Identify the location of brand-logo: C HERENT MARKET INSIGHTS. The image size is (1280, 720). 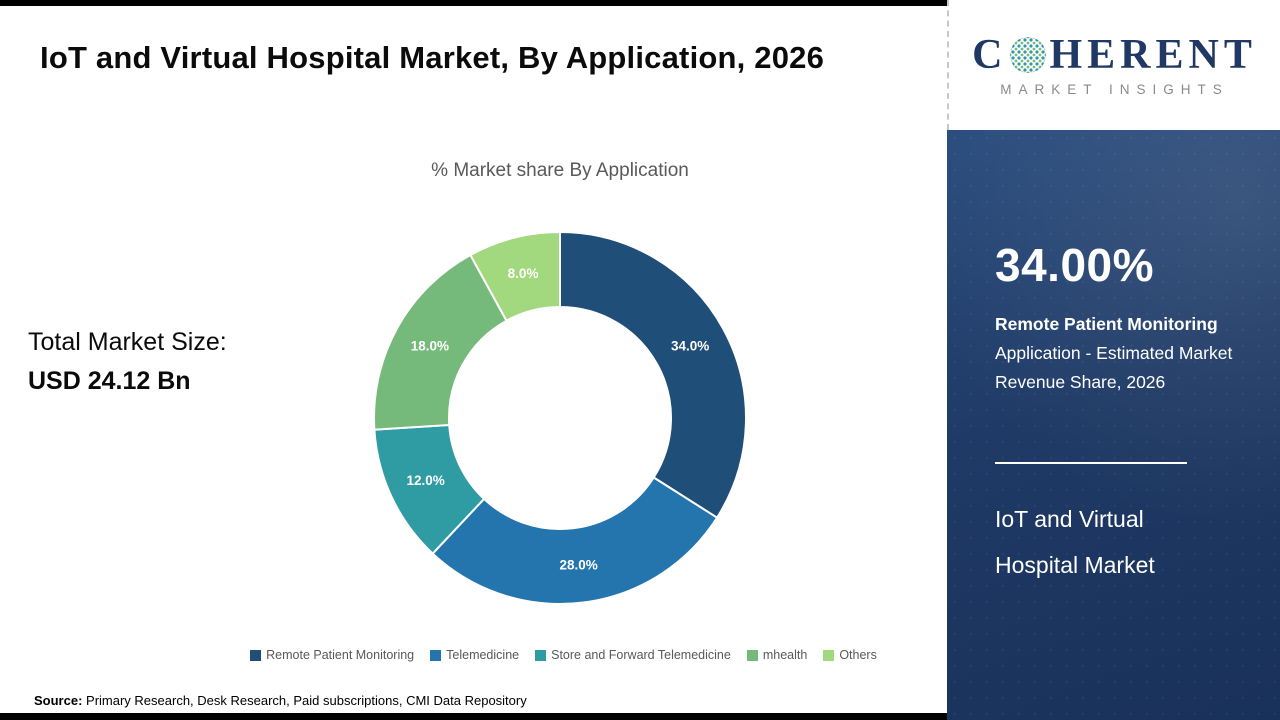
(1113, 65).